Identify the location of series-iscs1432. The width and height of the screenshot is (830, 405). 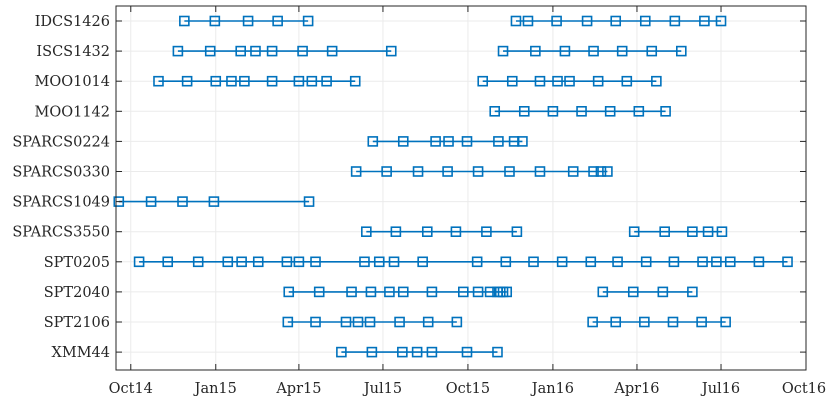
(429, 51).